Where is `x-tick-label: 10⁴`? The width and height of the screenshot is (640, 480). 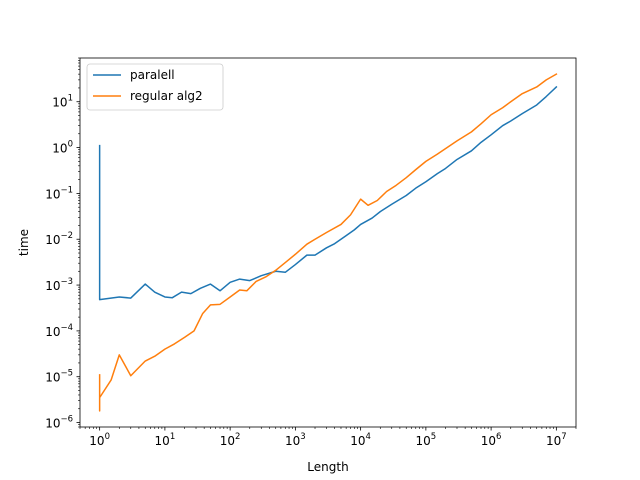 x-tick-label: 10⁴ is located at coordinates (360, 440).